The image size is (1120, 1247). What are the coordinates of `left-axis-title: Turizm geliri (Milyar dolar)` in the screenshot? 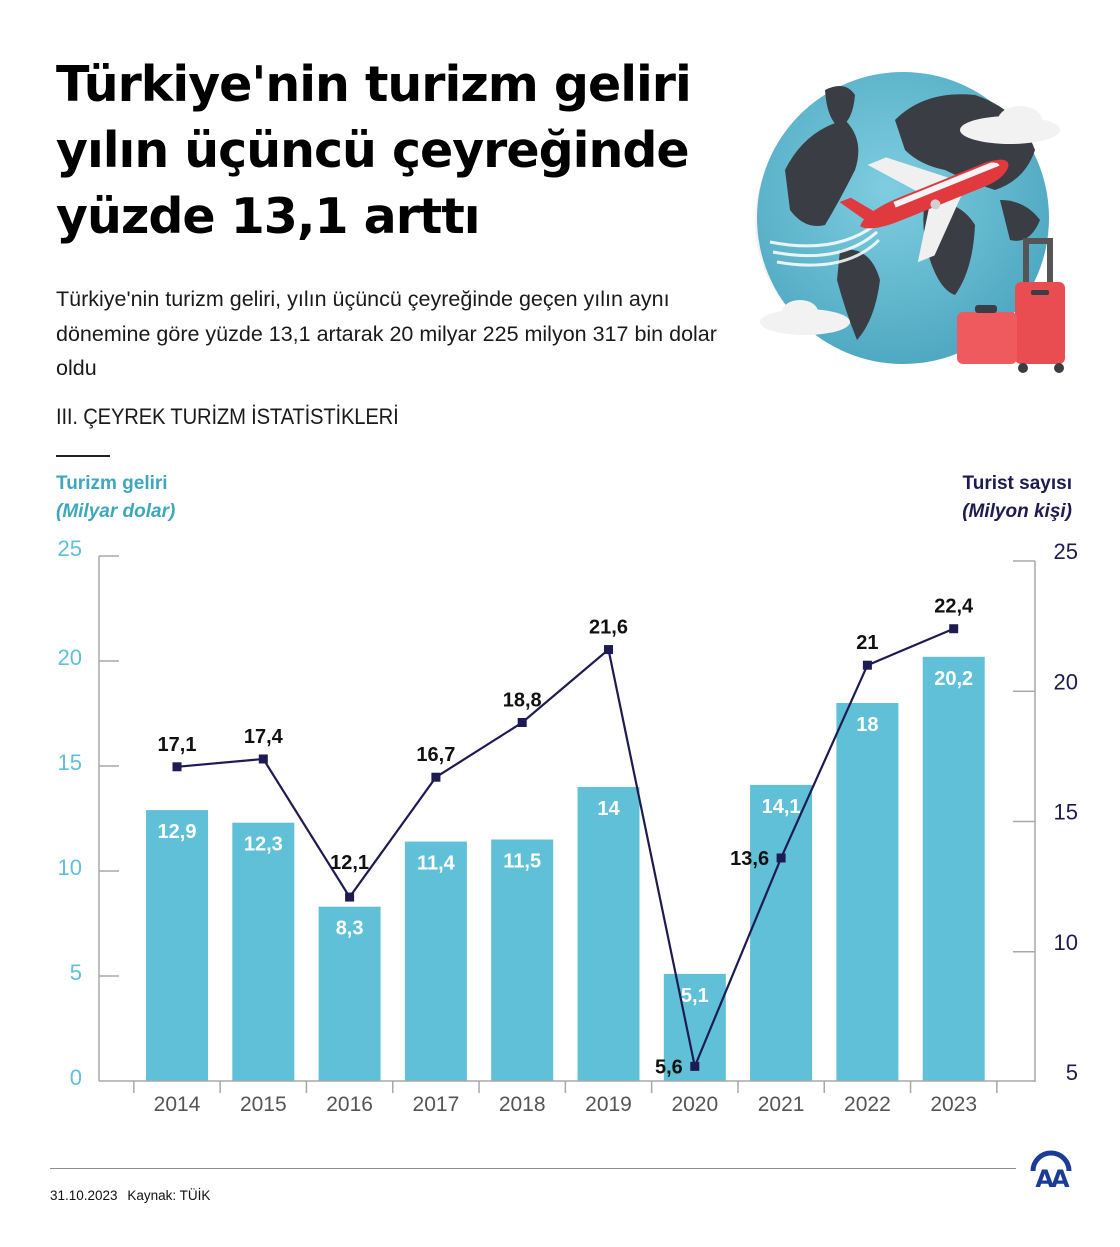 It's located at (115, 498).